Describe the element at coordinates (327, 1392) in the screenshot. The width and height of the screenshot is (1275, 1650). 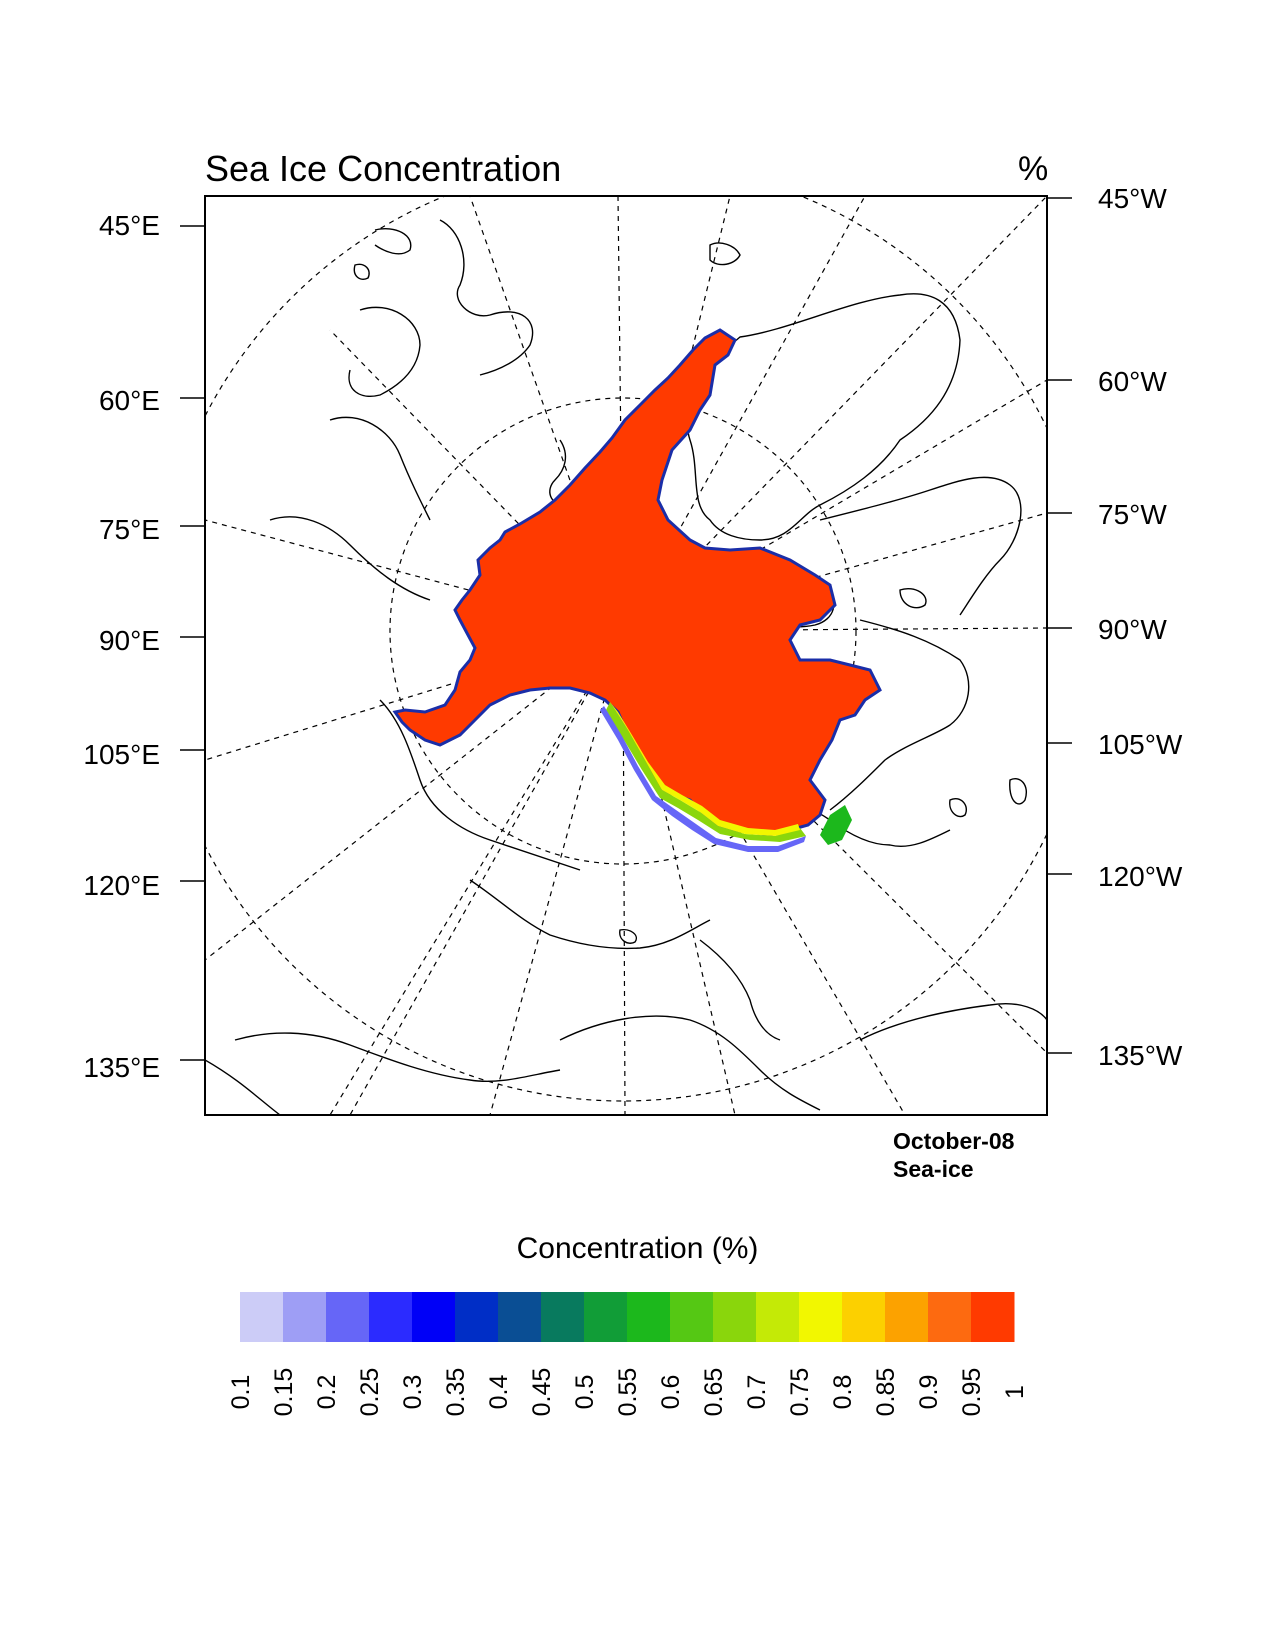
I see `colorbar-label: 0.2` at that location.